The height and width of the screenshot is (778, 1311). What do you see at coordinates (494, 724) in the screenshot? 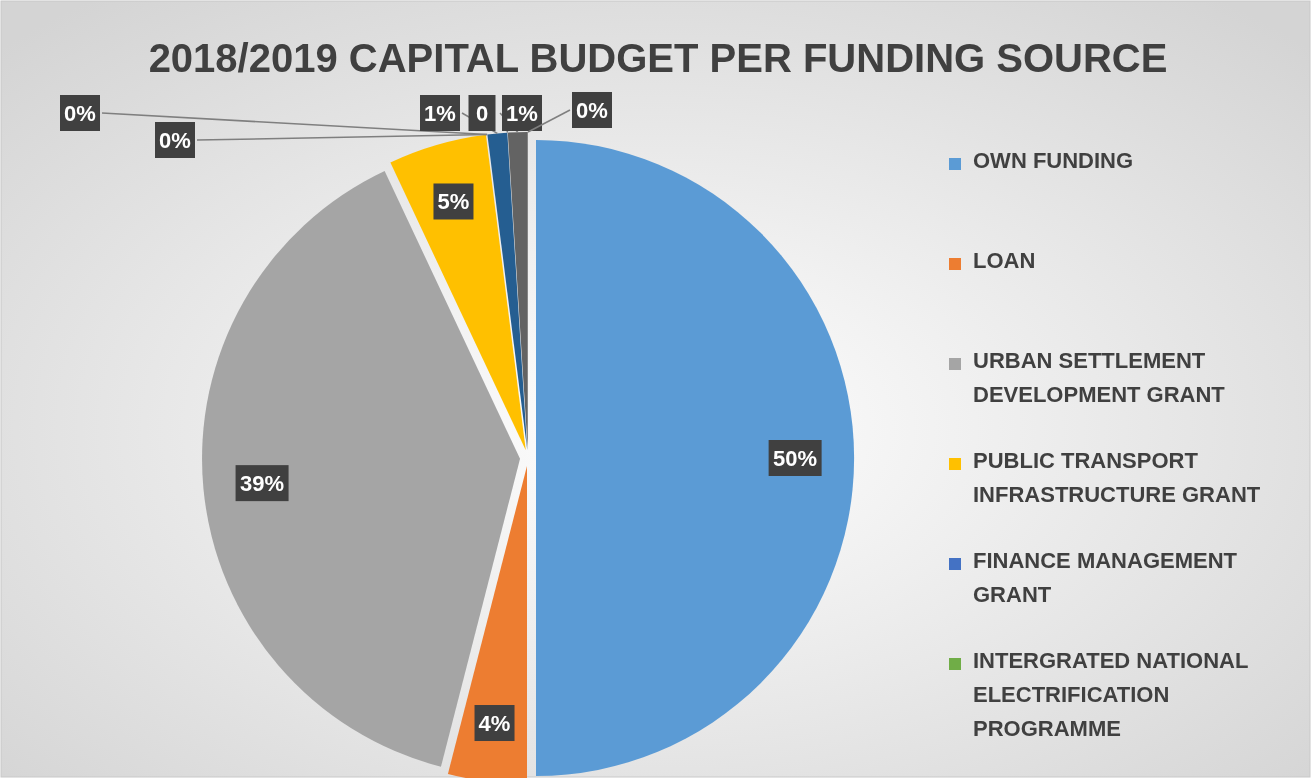
I see `data-label: 4%` at bounding box center [494, 724].